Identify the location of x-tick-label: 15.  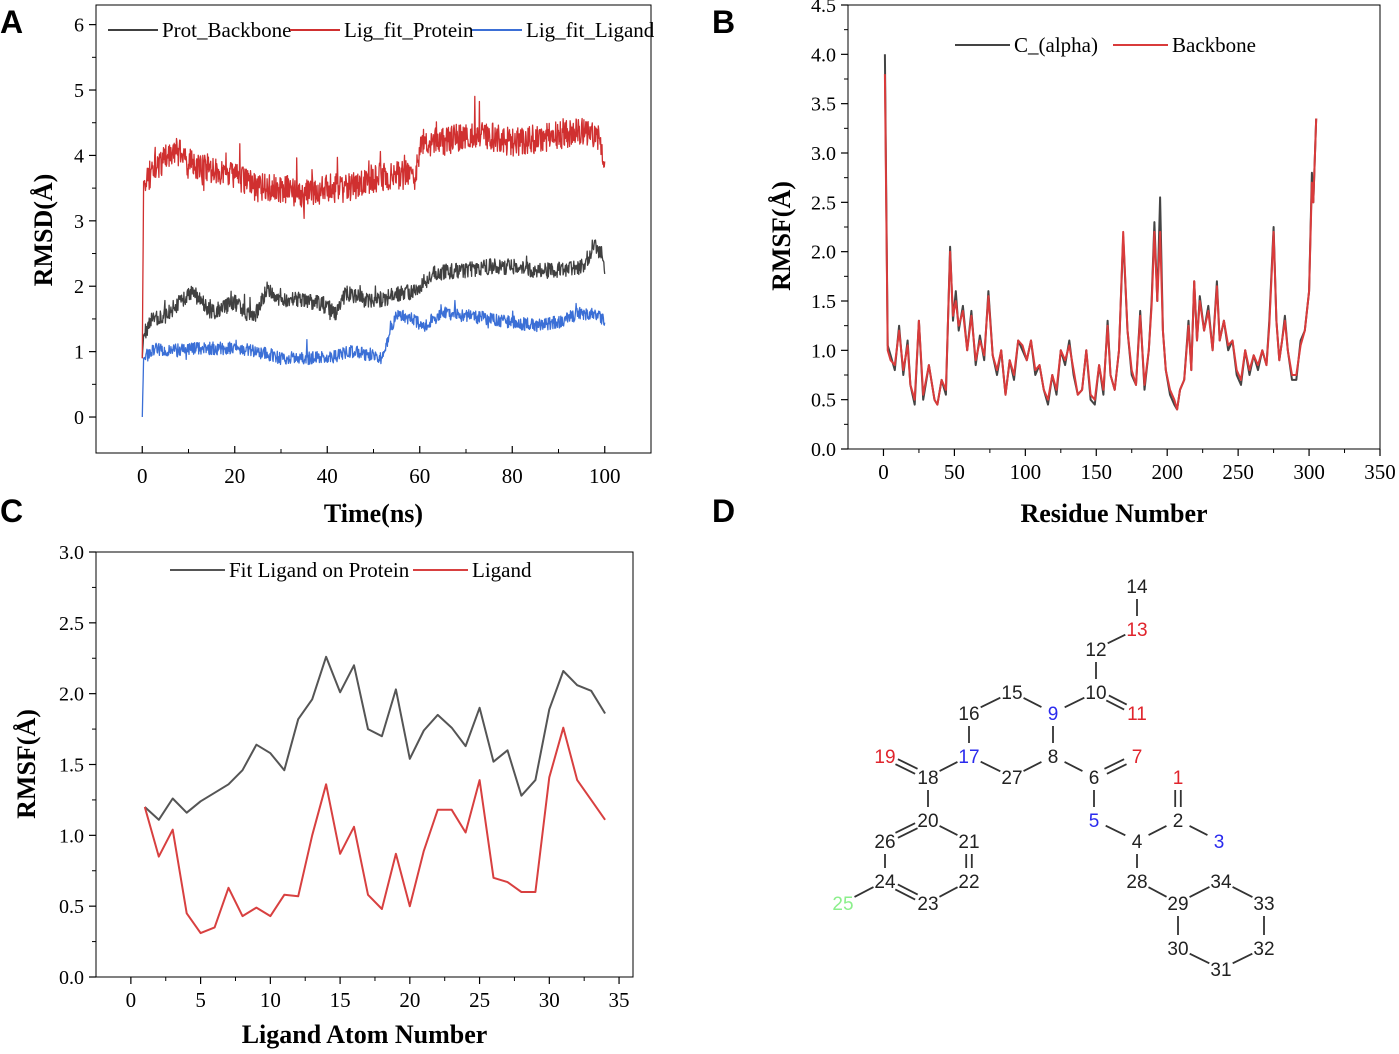
(340, 1000).